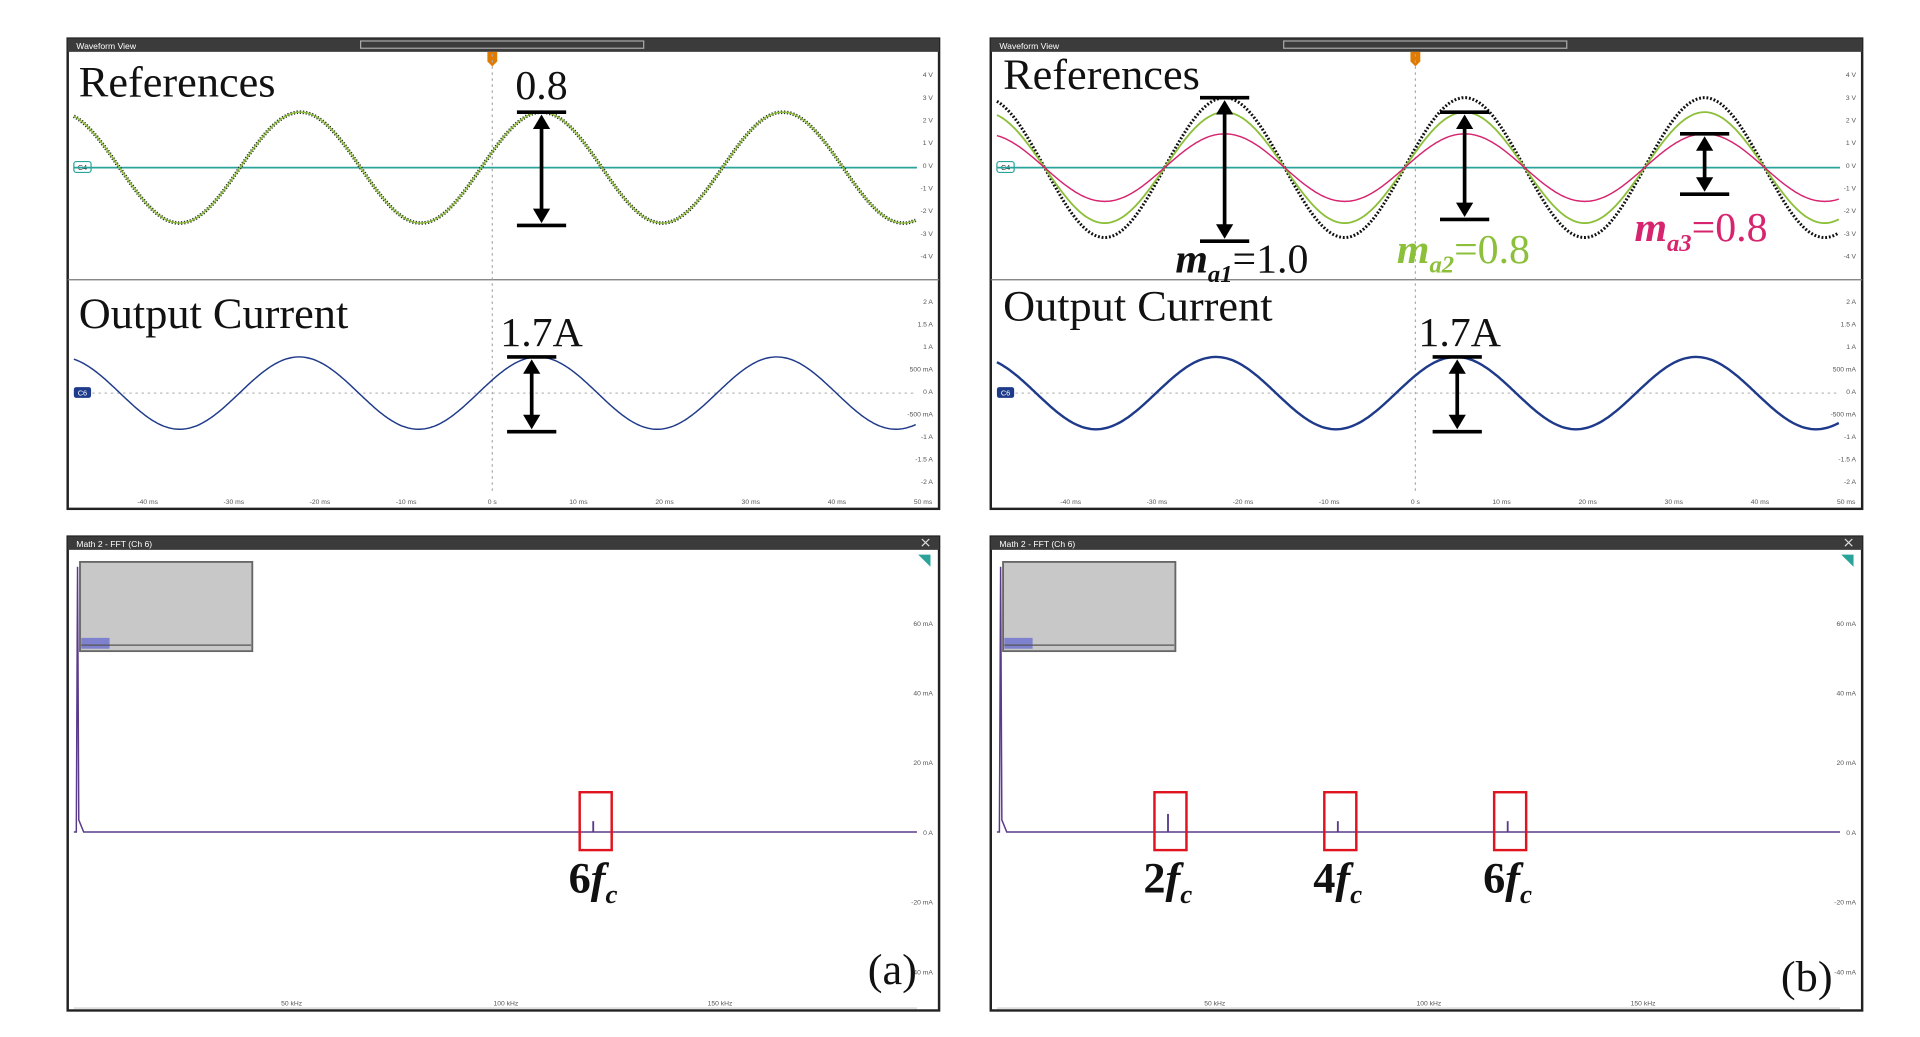  What do you see at coordinates (1760, 502) in the screenshot?
I see `x-tick-label: 40 ms` at bounding box center [1760, 502].